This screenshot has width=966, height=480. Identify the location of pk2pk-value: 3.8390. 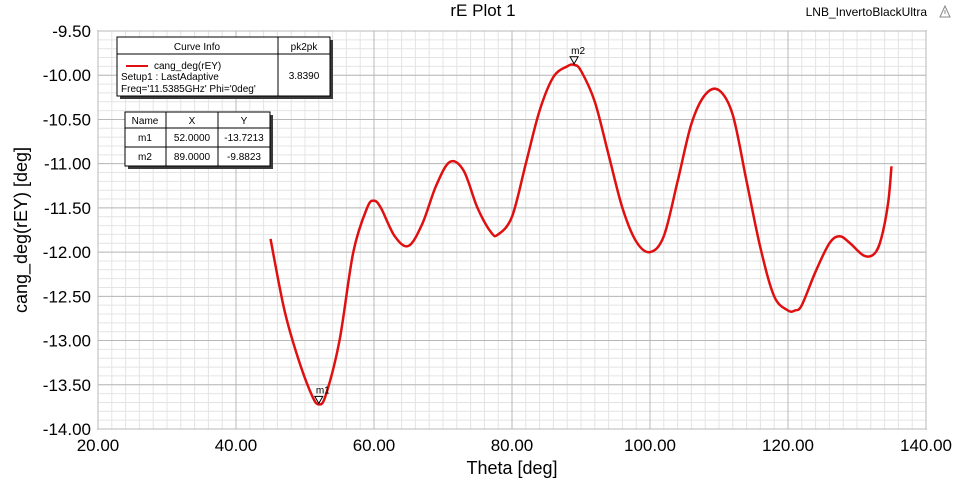
(304, 76).